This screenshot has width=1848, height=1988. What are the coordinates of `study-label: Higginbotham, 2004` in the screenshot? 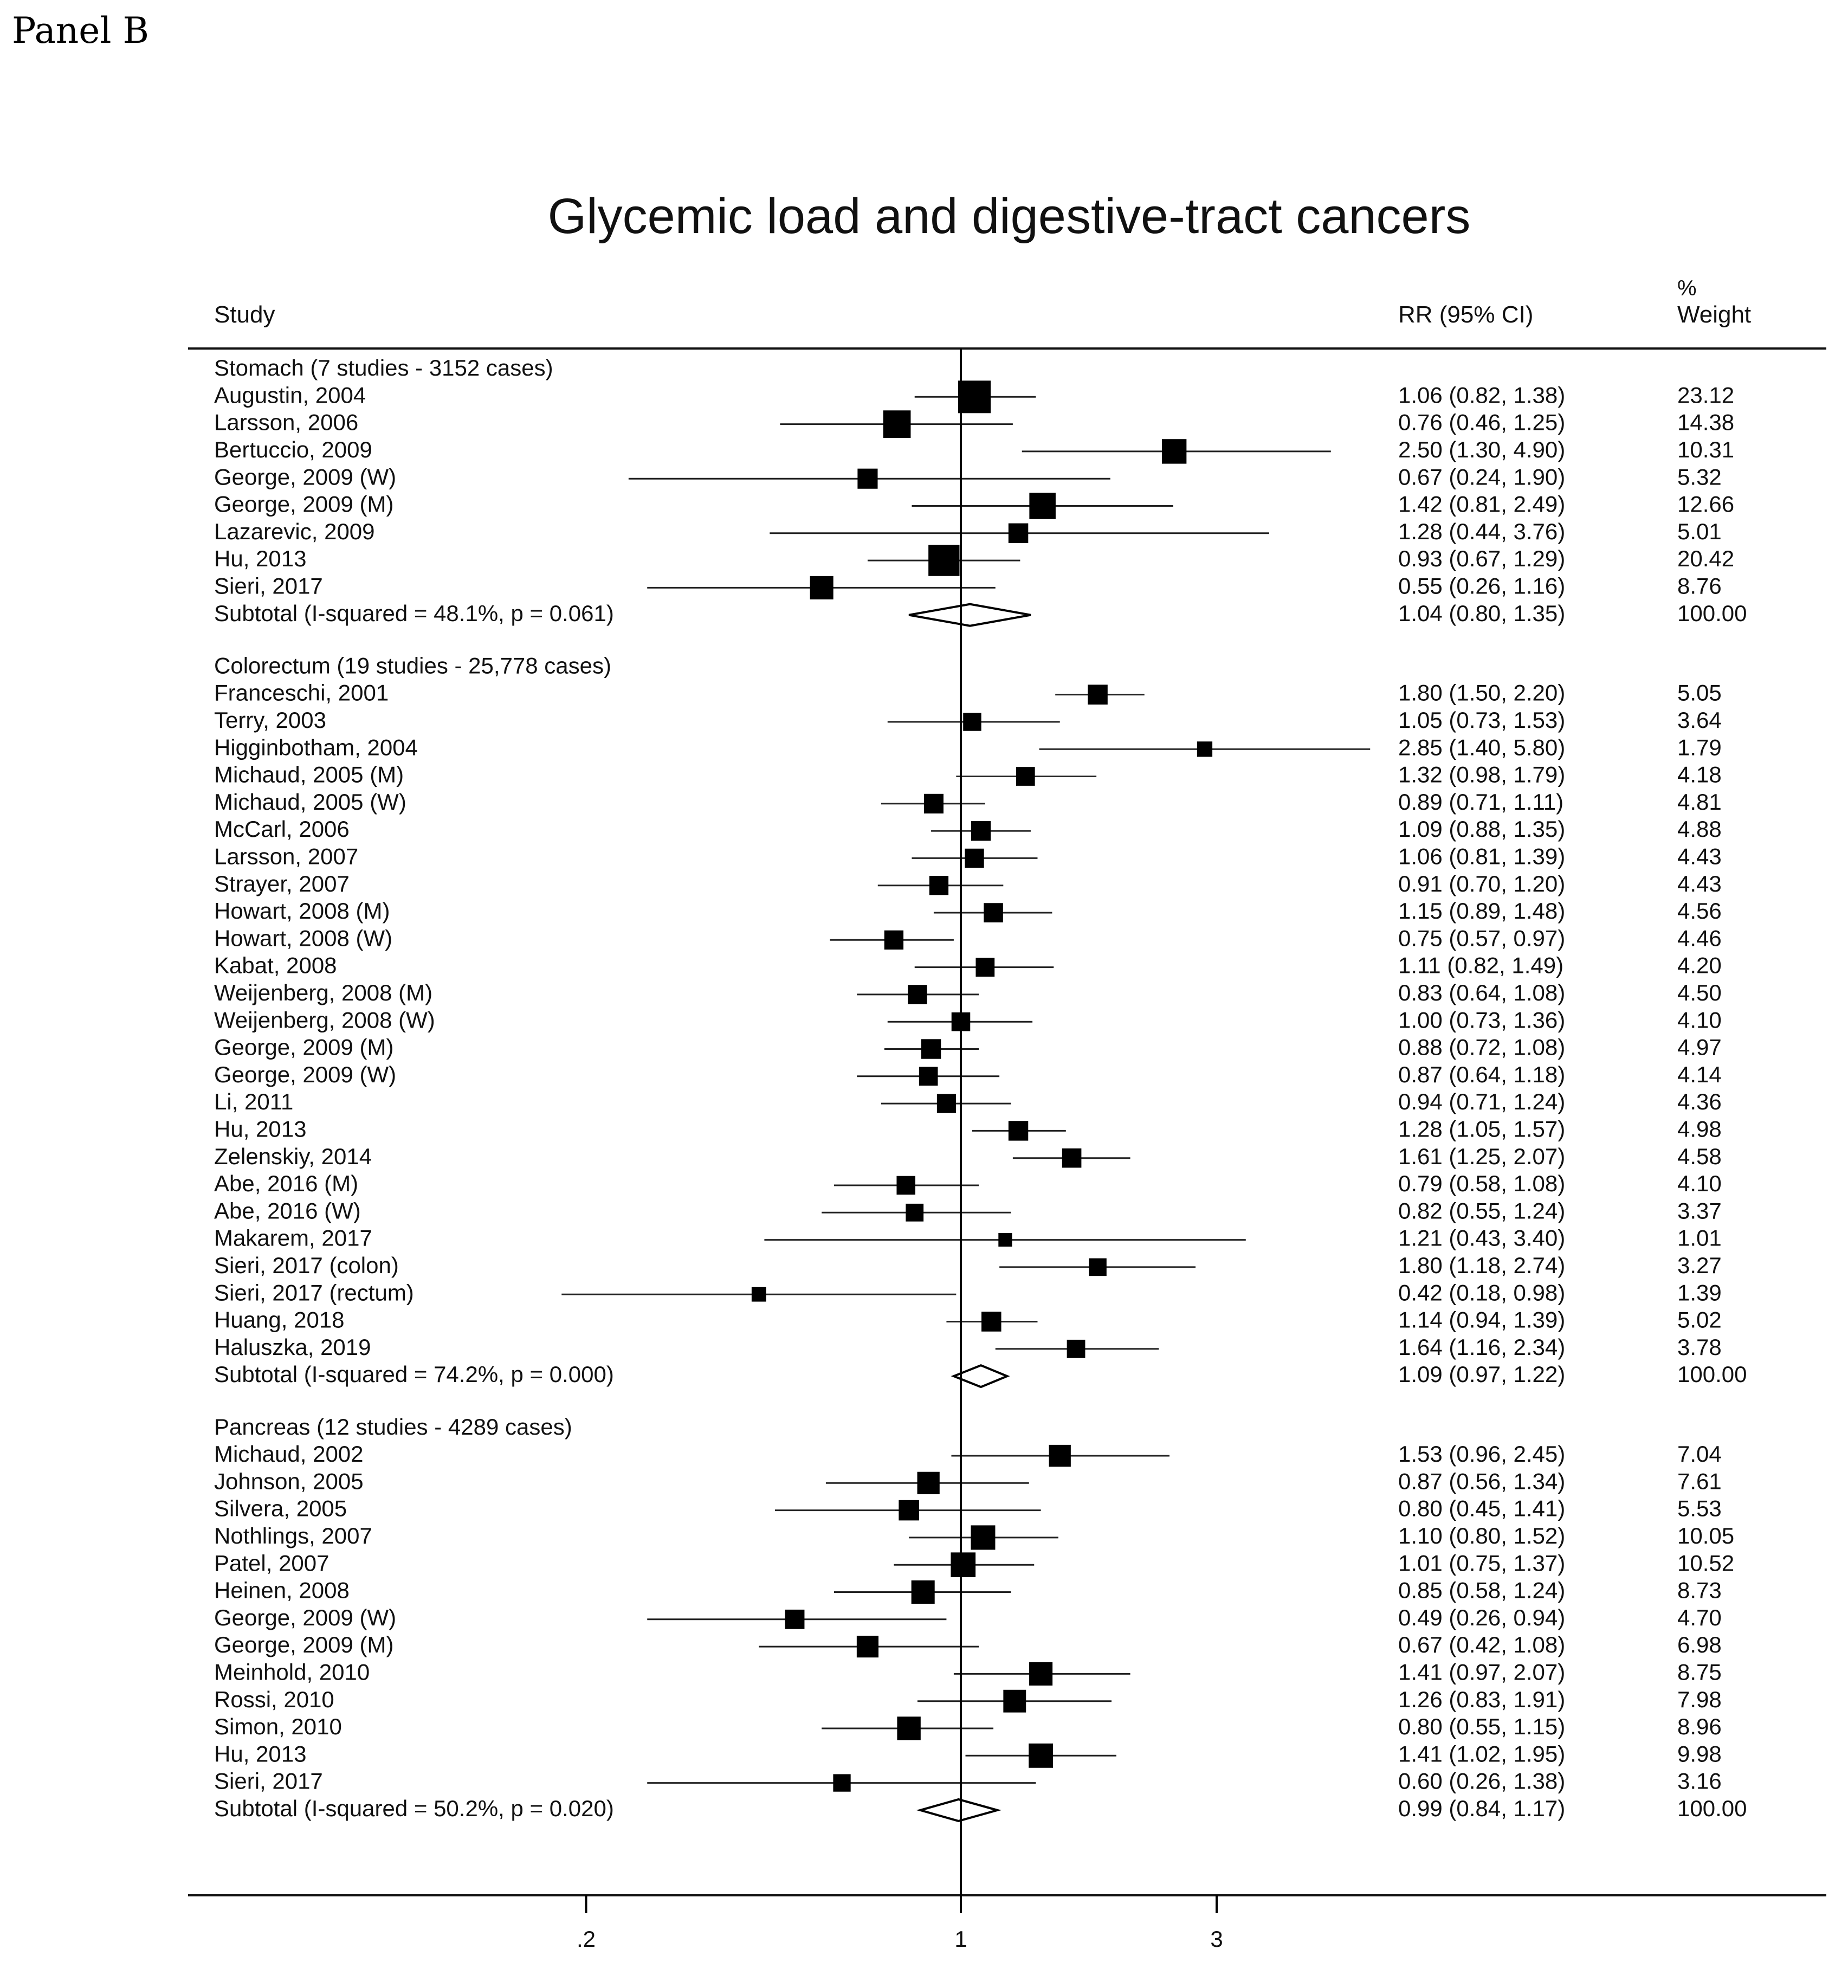 It's located at (316, 747).